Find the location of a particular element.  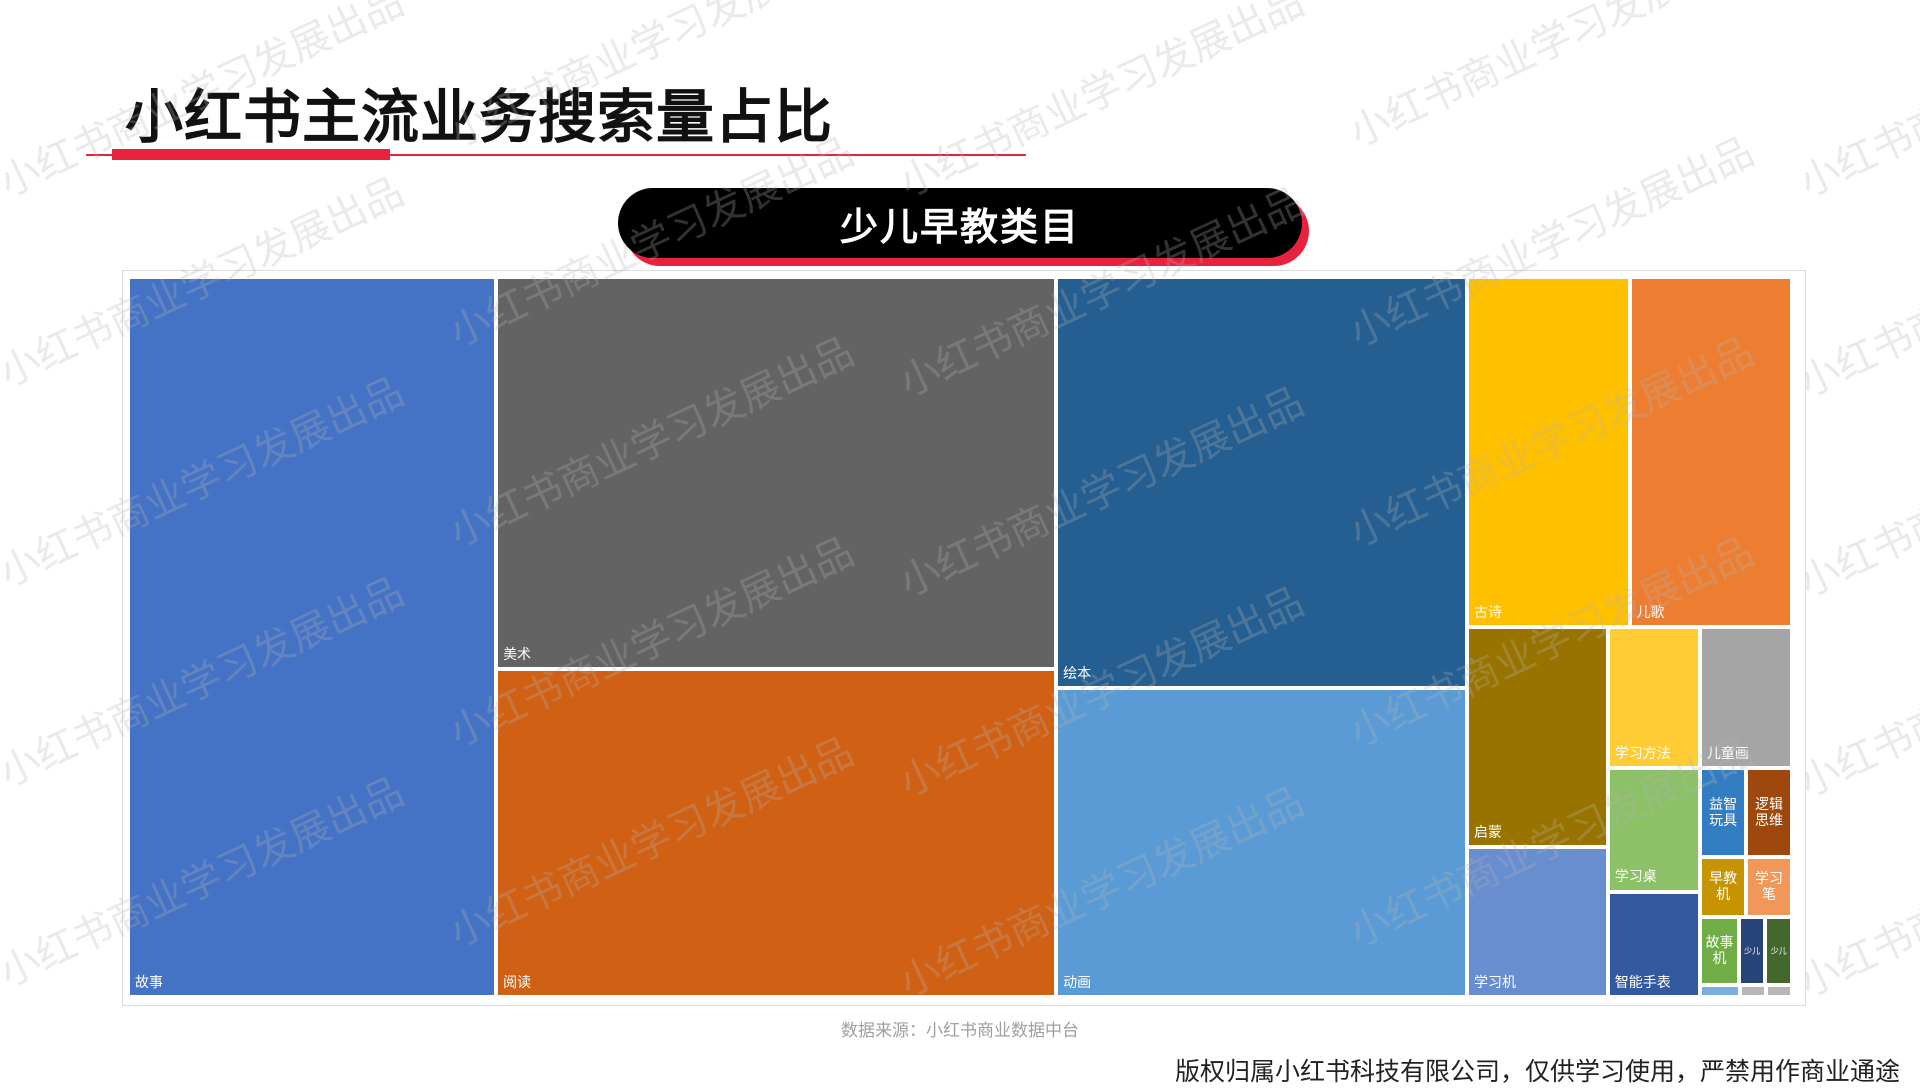

treemap-tile: 儿童画 is located at coordinates (1745, 698).